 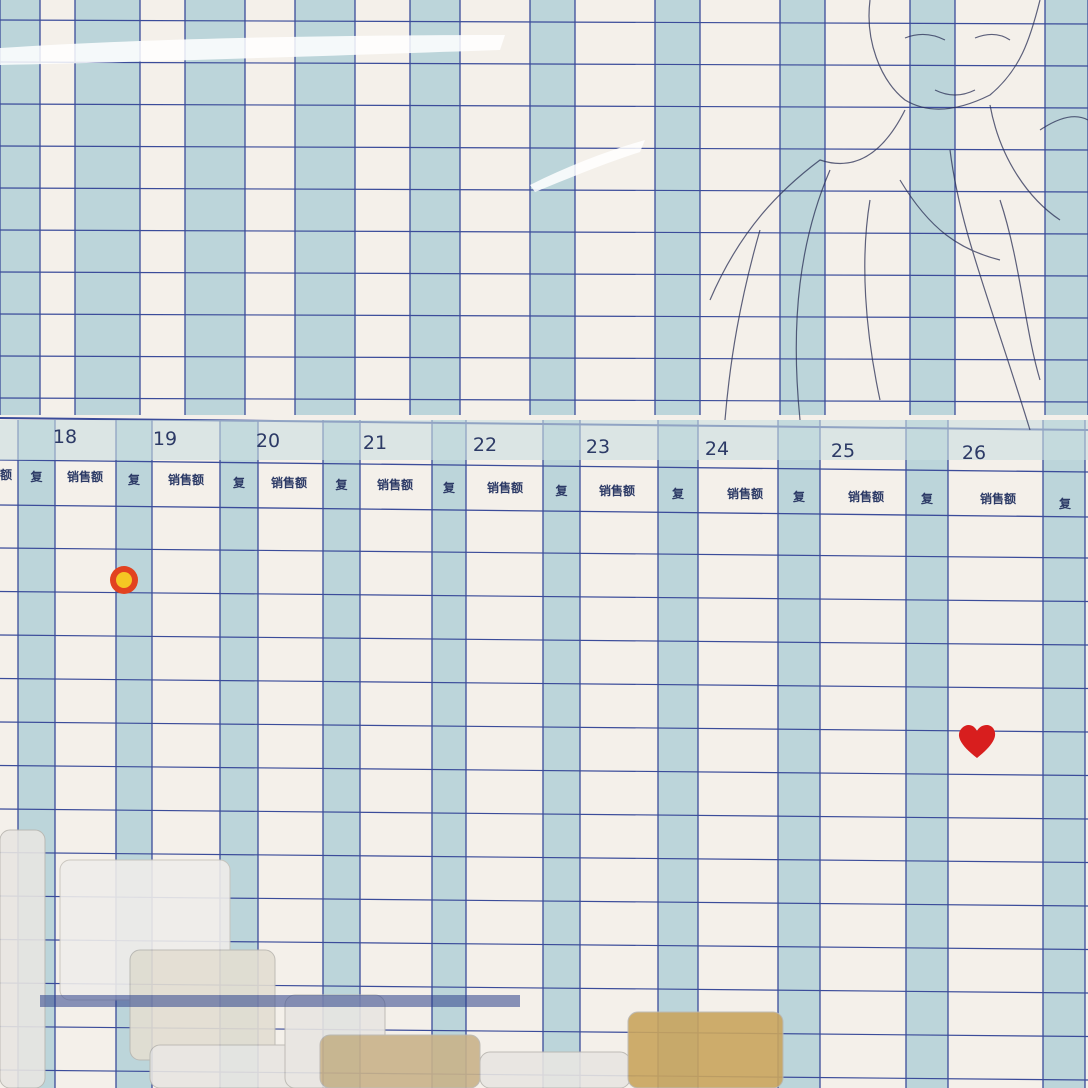 What do you see at coordinates (165, 439) in the screenshot?
I see `day-header: 19` at bounding box center [165, 439].